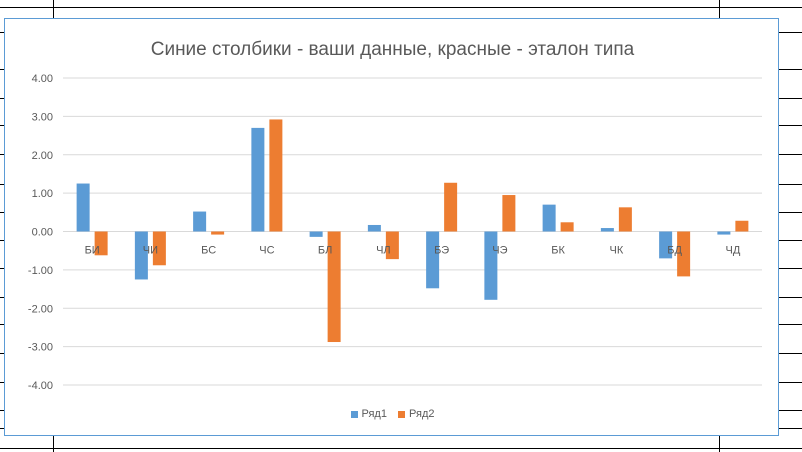 The image size is (802, 452). I want to click on x-category-label: ЧС, so click(266, 251).